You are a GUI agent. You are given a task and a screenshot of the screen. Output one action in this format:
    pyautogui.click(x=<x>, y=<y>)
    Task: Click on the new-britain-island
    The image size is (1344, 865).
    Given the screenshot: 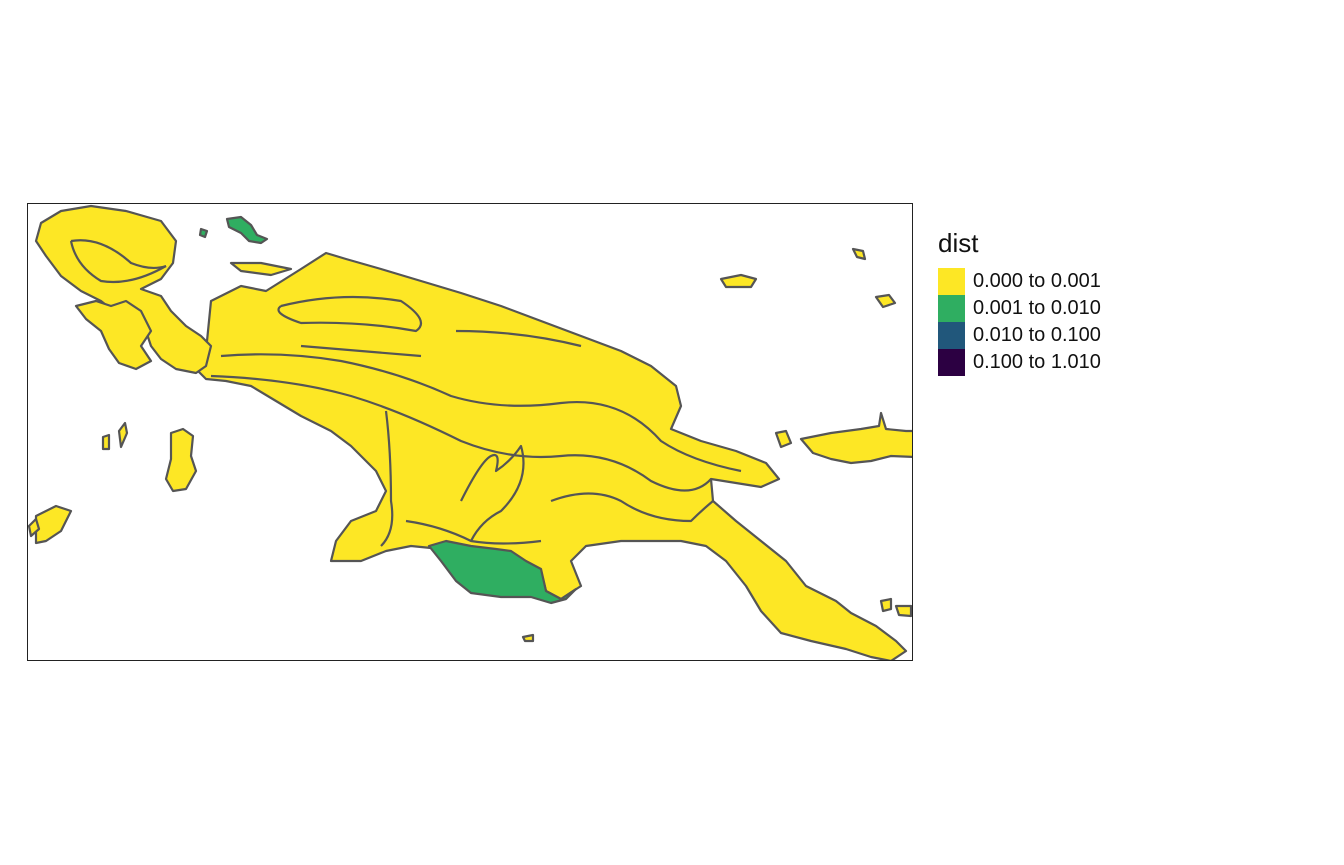 What is the action you would take?
    pyautogui.click(x=855, y=438)
    